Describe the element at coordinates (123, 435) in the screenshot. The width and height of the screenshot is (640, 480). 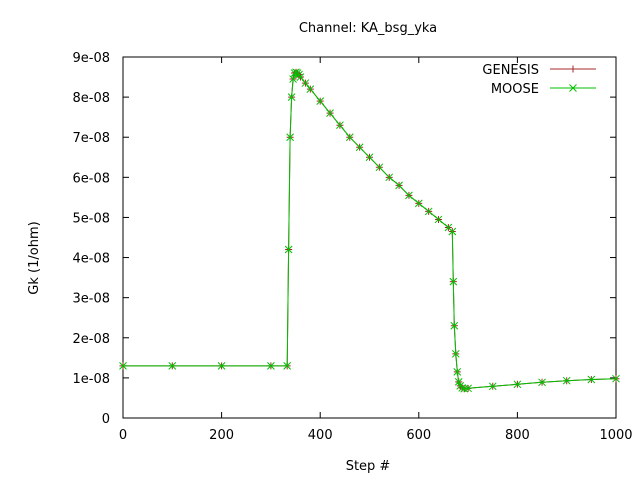
I see `x-tick-label: 0` at that location.